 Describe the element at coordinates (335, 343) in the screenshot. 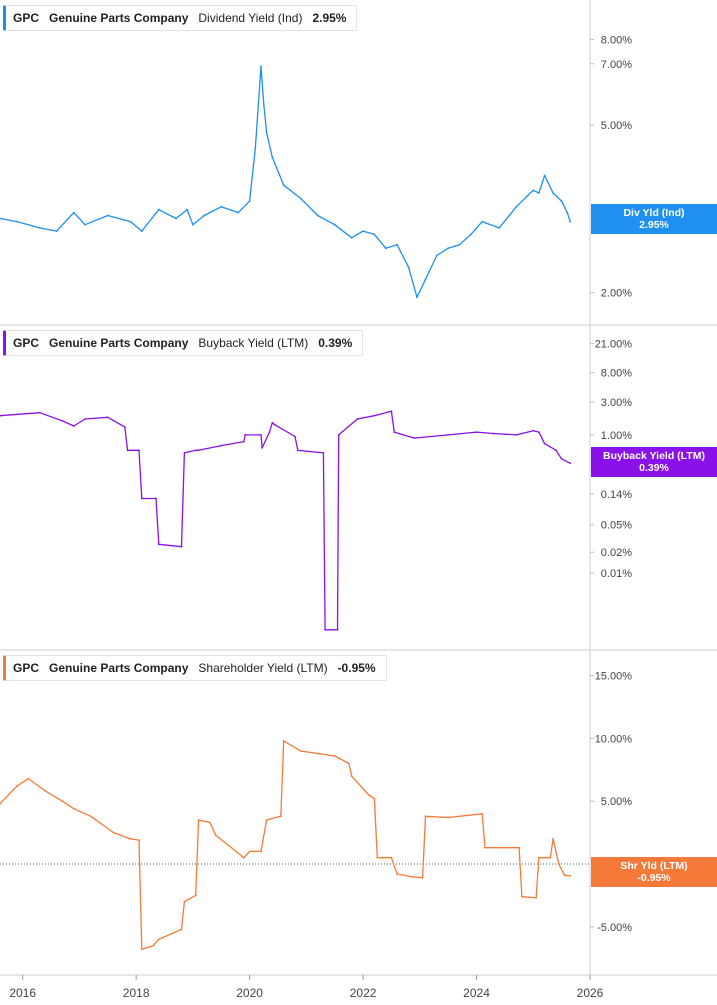

I see `current-value-label: 0.39%` at that location.